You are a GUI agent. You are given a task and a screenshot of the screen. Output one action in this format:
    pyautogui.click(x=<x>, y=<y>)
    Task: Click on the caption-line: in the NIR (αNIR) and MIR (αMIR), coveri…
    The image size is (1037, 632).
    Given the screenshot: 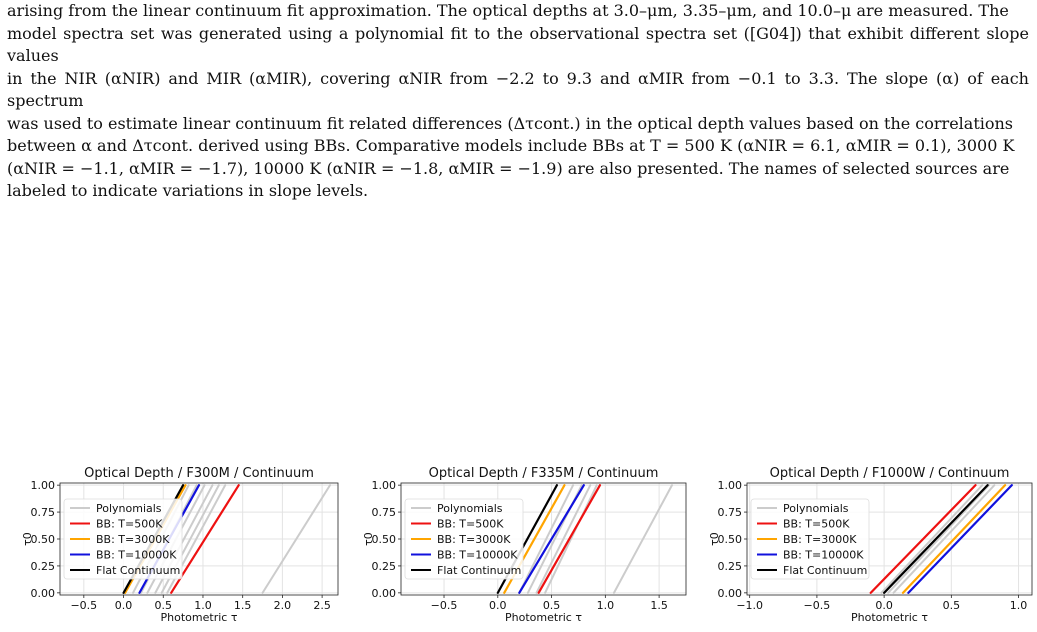 What is the action you would take?
    pyautogui.click(x=518, y=89)
    